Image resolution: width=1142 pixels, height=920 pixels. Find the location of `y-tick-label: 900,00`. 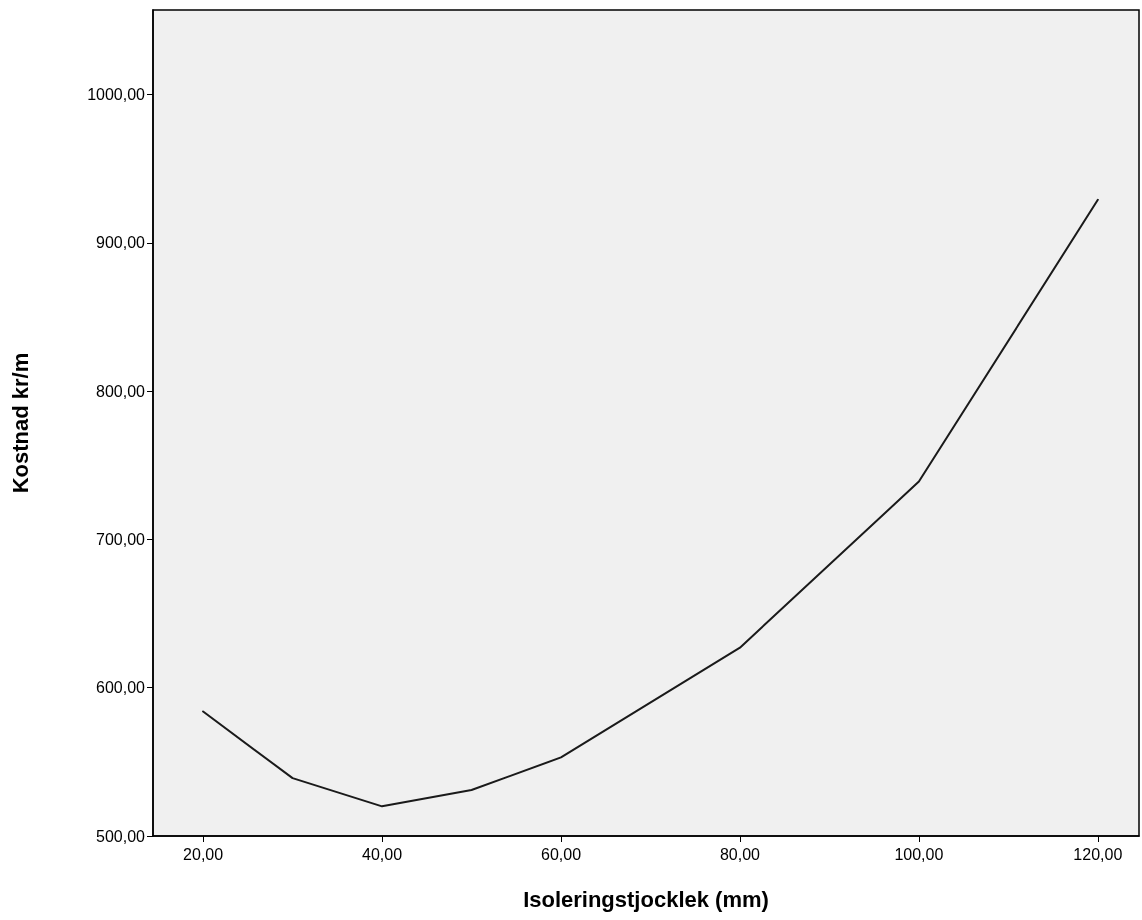

y-tick-label: 900,00 is located at coordinates (121, 243).